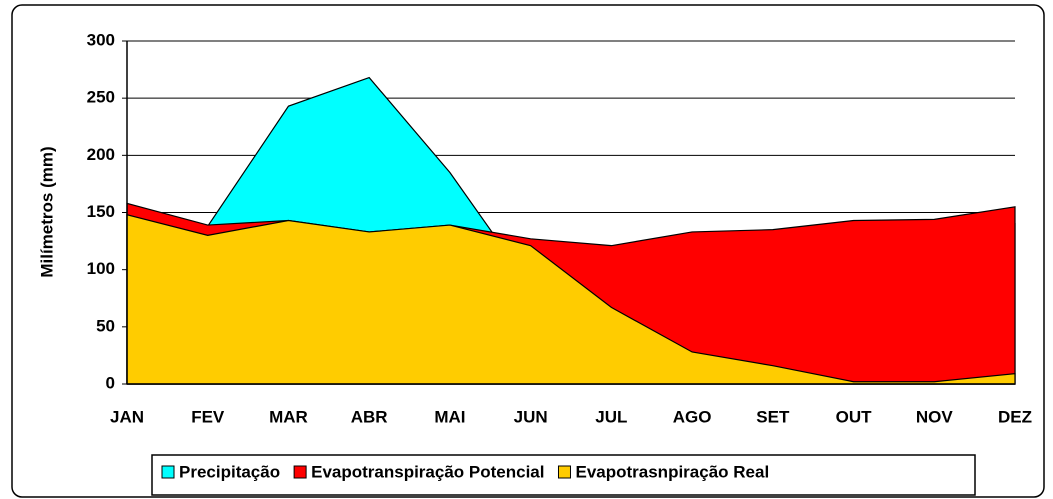 This screenshot has width=1053, height=499. What do you see at coordinates (692, 416) in the screenshot?
I see `x-tick-label: AGO` at bounding box center [692, 416].